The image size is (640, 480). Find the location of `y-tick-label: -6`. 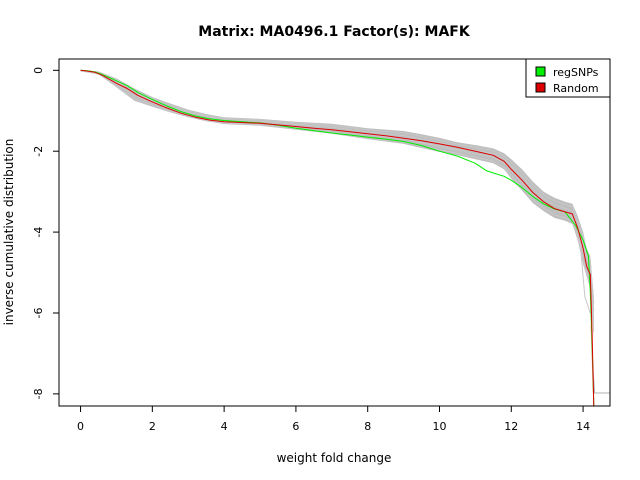

y-tick-label: -6 is located at coordinates (38, 312).